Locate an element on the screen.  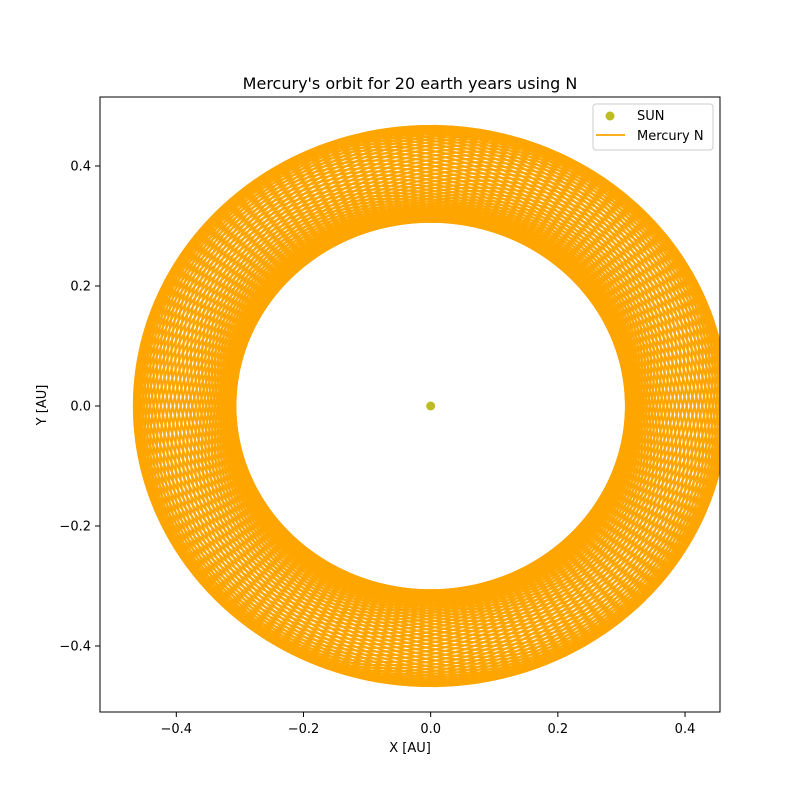
y-tick-label: 0.2 is located at coordinates (80, 287).